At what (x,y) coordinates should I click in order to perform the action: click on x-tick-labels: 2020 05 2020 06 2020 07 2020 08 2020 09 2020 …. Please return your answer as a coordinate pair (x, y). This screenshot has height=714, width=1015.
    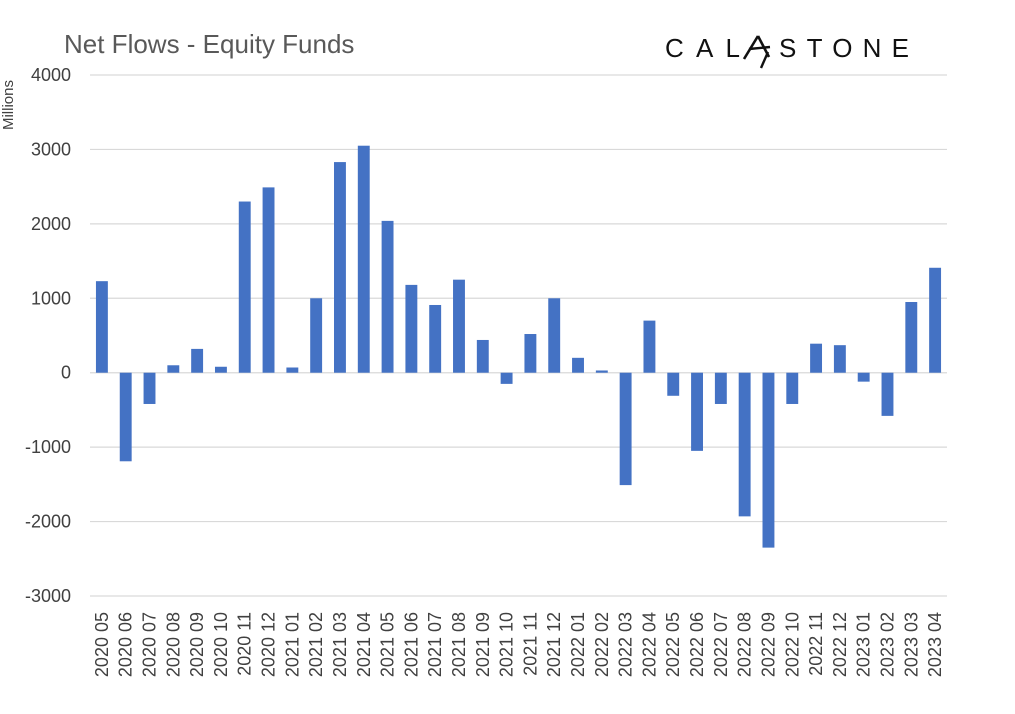
    Looking at the image, I should click on (518, 644).